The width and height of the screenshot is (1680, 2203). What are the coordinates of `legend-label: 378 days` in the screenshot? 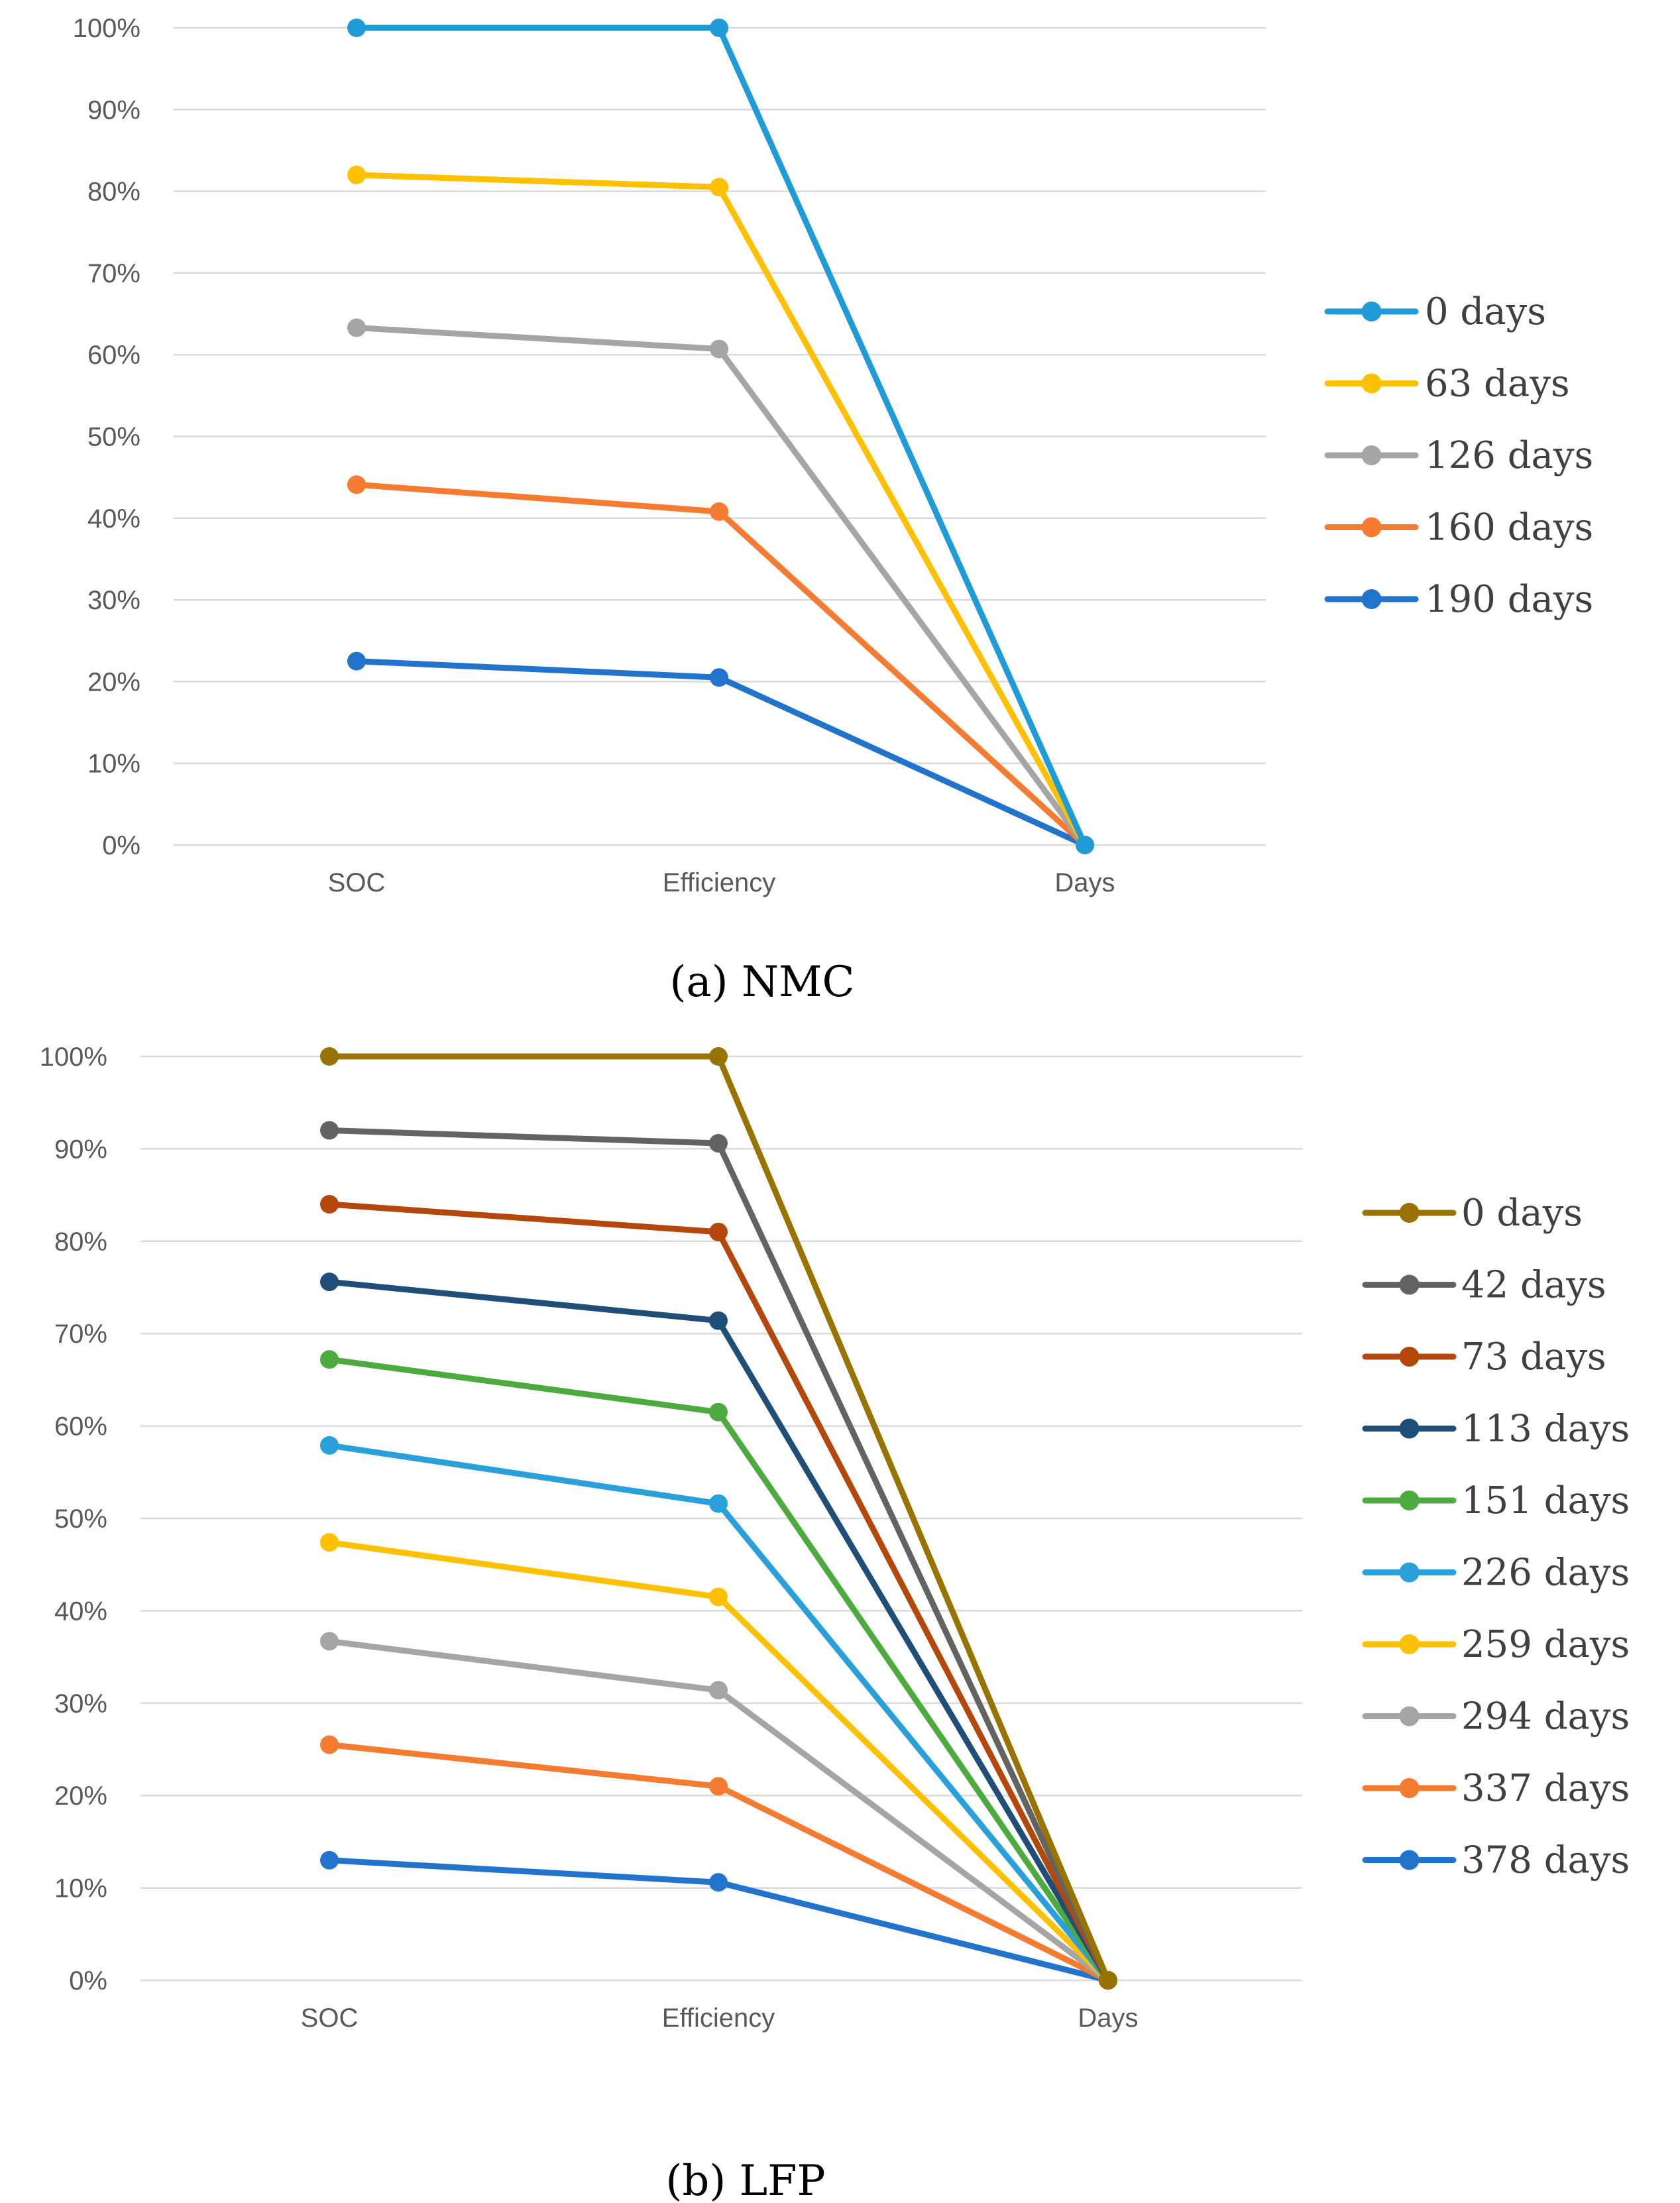 It's located at (1545, 1861).